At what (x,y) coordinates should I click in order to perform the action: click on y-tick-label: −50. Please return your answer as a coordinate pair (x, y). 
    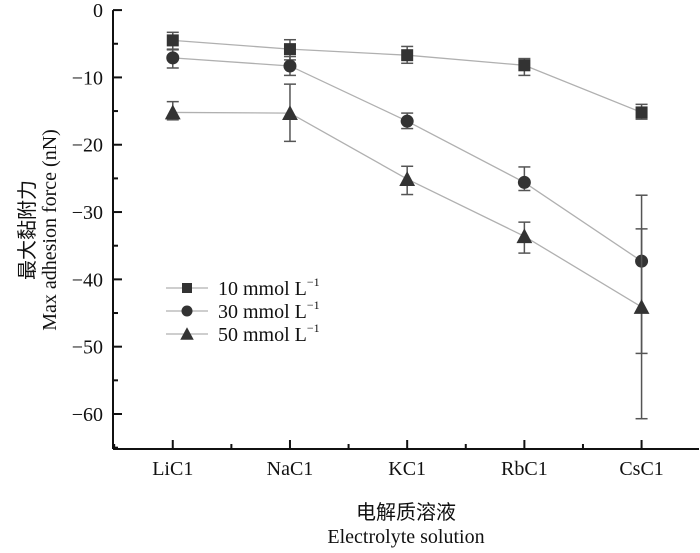
    Looking at the image, I should click on (87, 348).